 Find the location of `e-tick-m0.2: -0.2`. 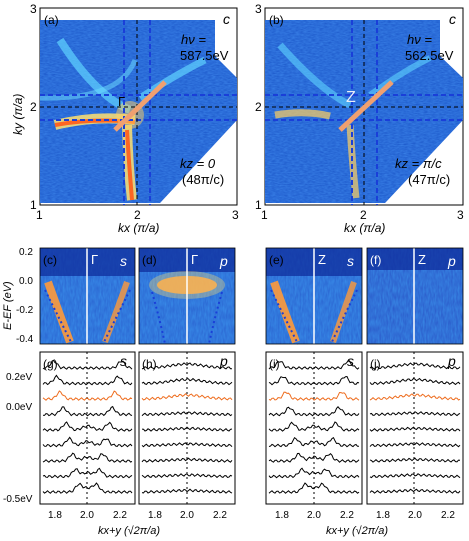

e-tick-m0.2: -0.2 is located at coordinates (25, 310).